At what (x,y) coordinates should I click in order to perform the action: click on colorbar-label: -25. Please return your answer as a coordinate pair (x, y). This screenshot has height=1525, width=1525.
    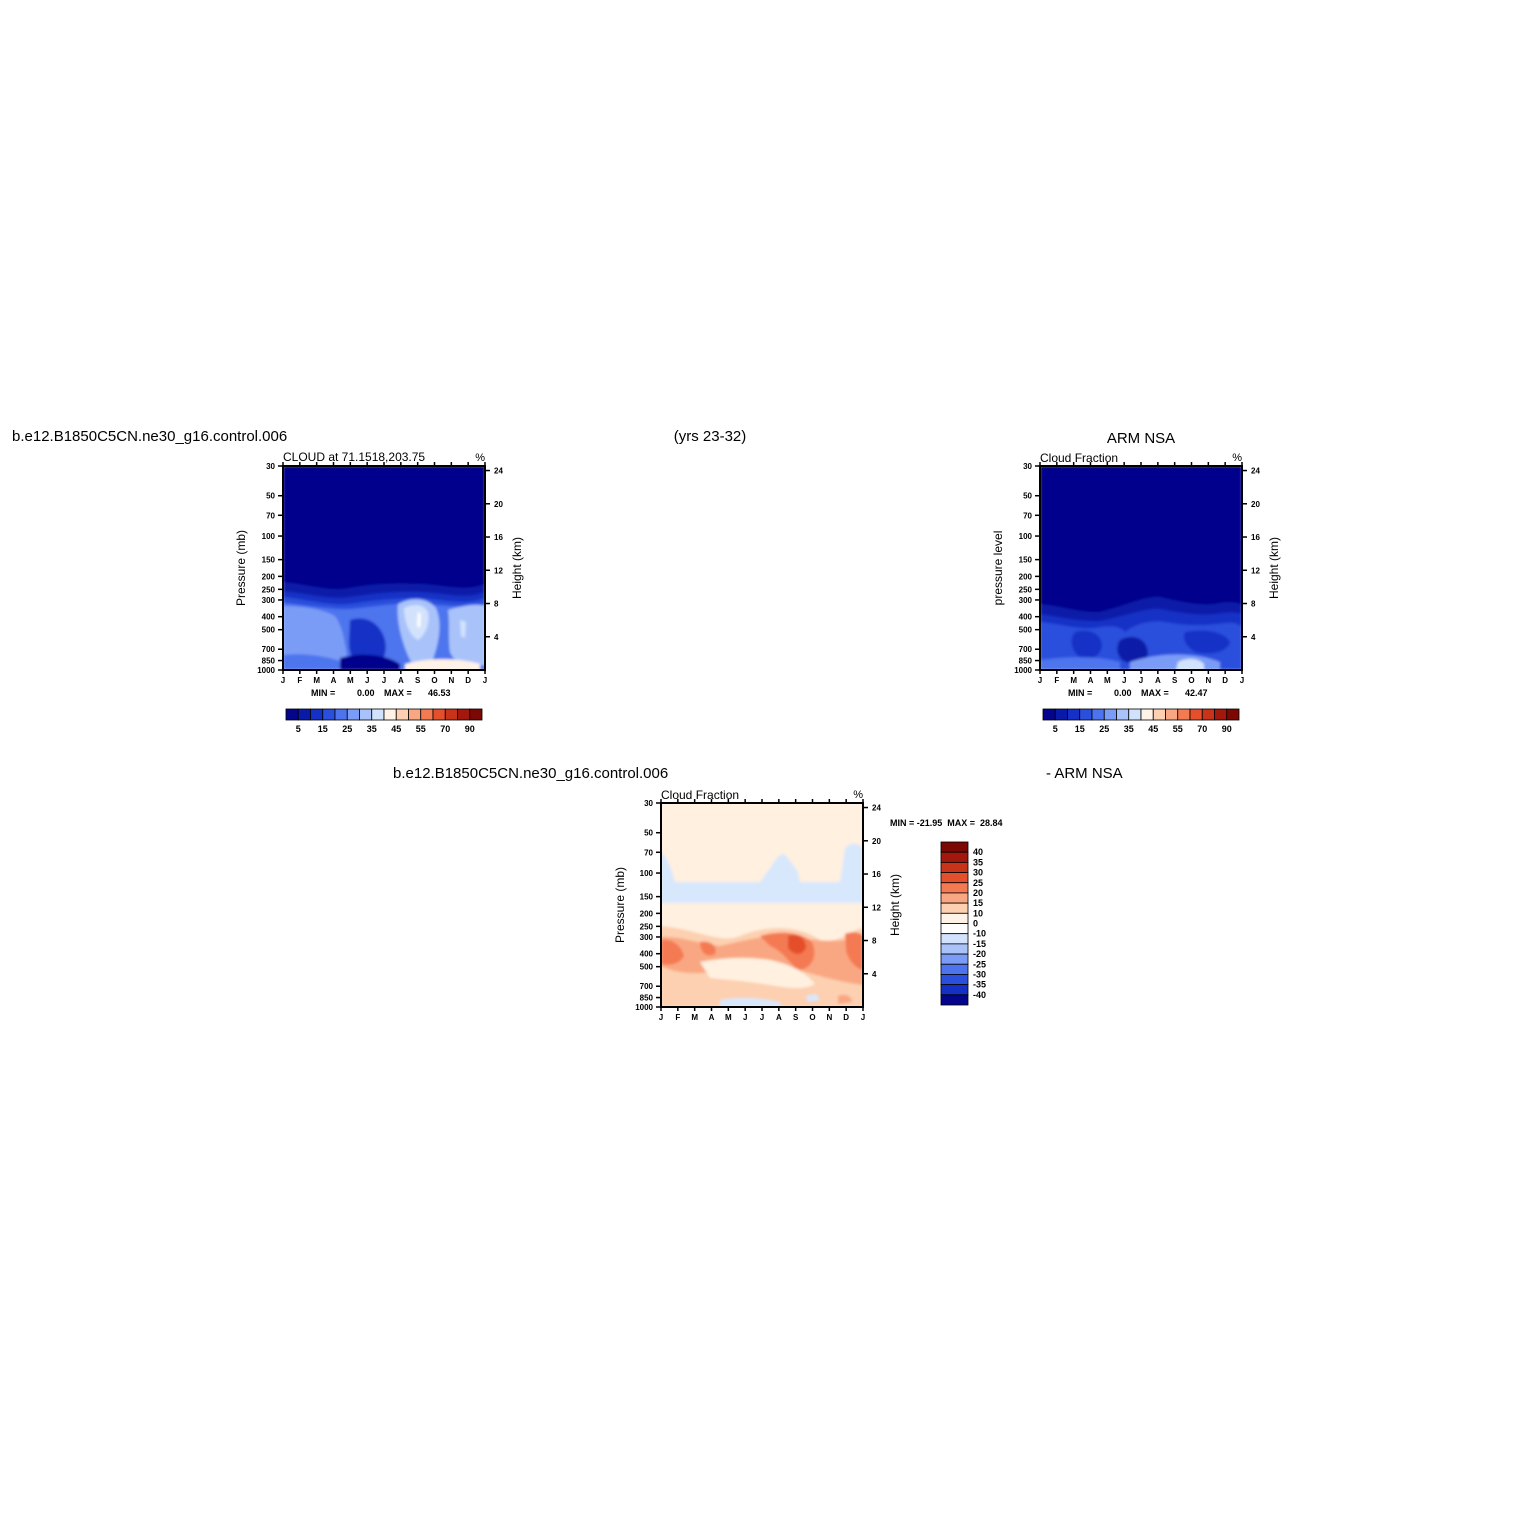
    Looking at the image, I should click on (979, 964).